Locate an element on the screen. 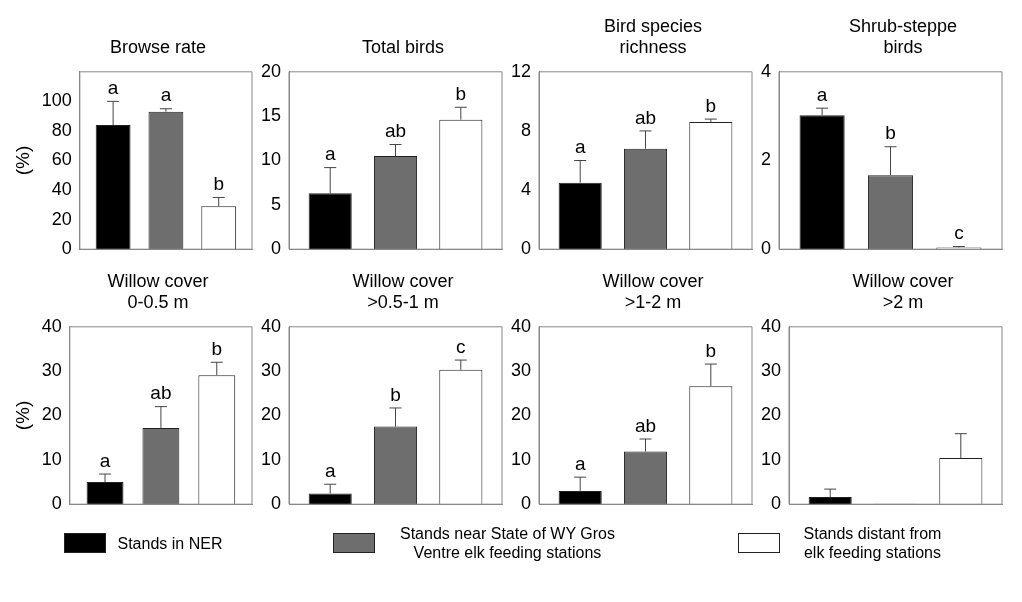 The width and height of the screenshot is (1022, 602). chart-title: Browse rate is located at coordinates (158, 47).